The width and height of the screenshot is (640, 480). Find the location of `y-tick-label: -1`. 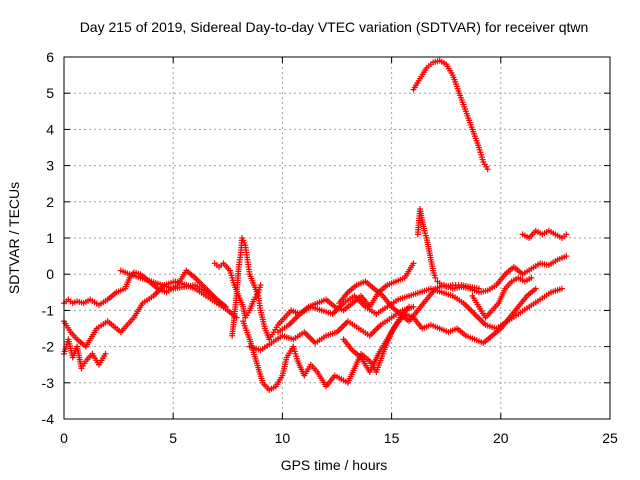

y-tick-label: -1 is located at coordinates (48, 310).